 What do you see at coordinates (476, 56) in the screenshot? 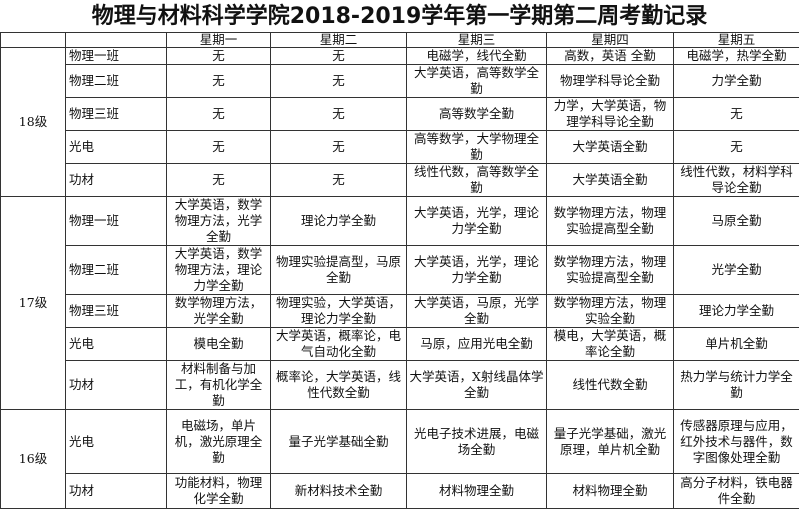
I see `attendance-cell: 电磁学，线代全勤` at bounding box center [476, 56].